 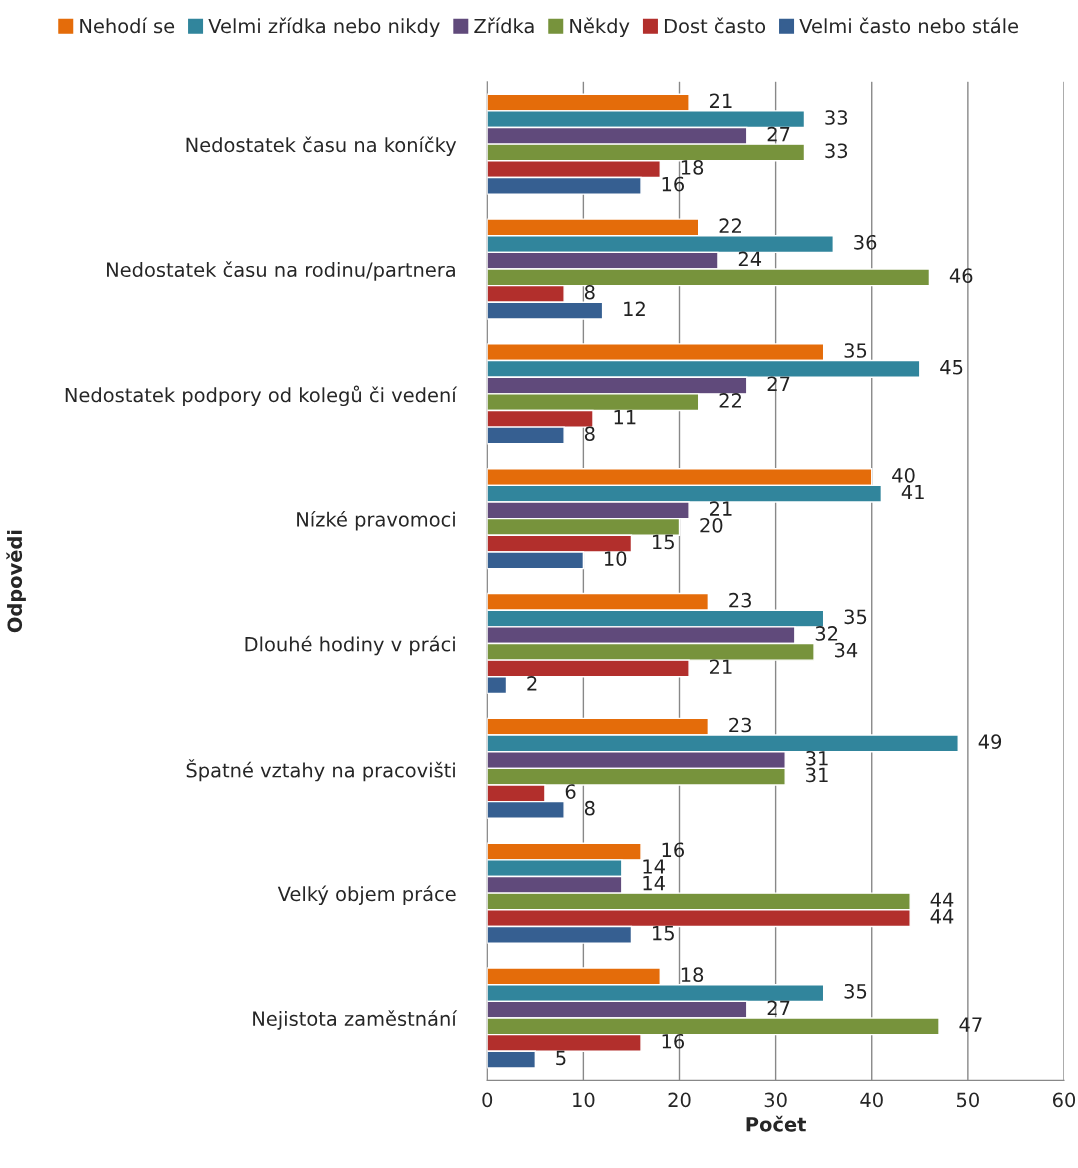 What do you see at coordinates (127, 25) in the screenshot?
I see `legend-label: Nehodí se` at bounding box center [127, 25].